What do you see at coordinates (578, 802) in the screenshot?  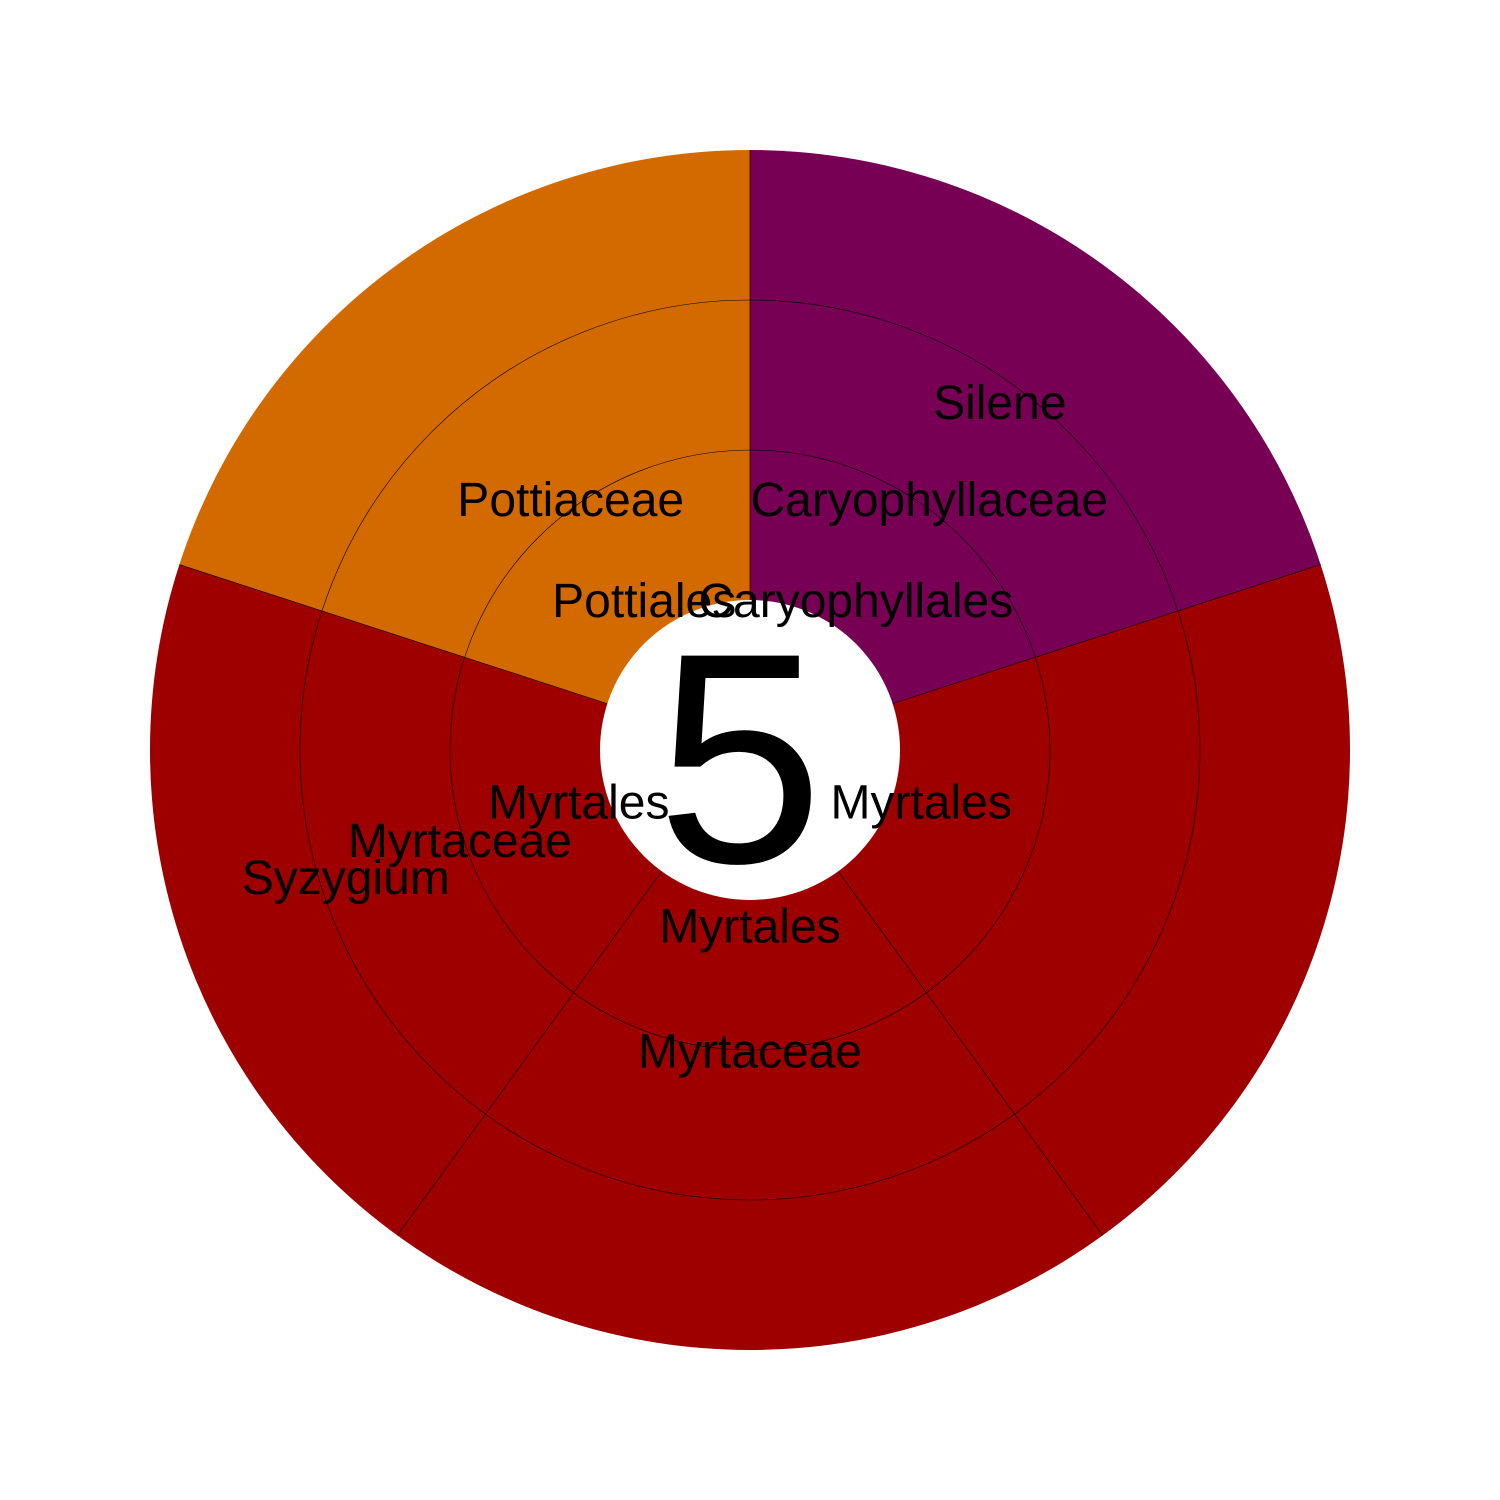 I see `sector-4-order-label: Myrtales` at bounding box center [578, 802].